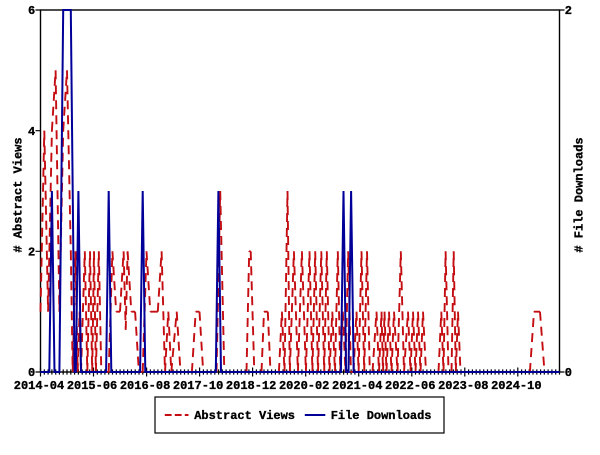  Describe the element at coordinates (410, 386) in the screenshot. I see `svg-text: 2022-06` at that location.